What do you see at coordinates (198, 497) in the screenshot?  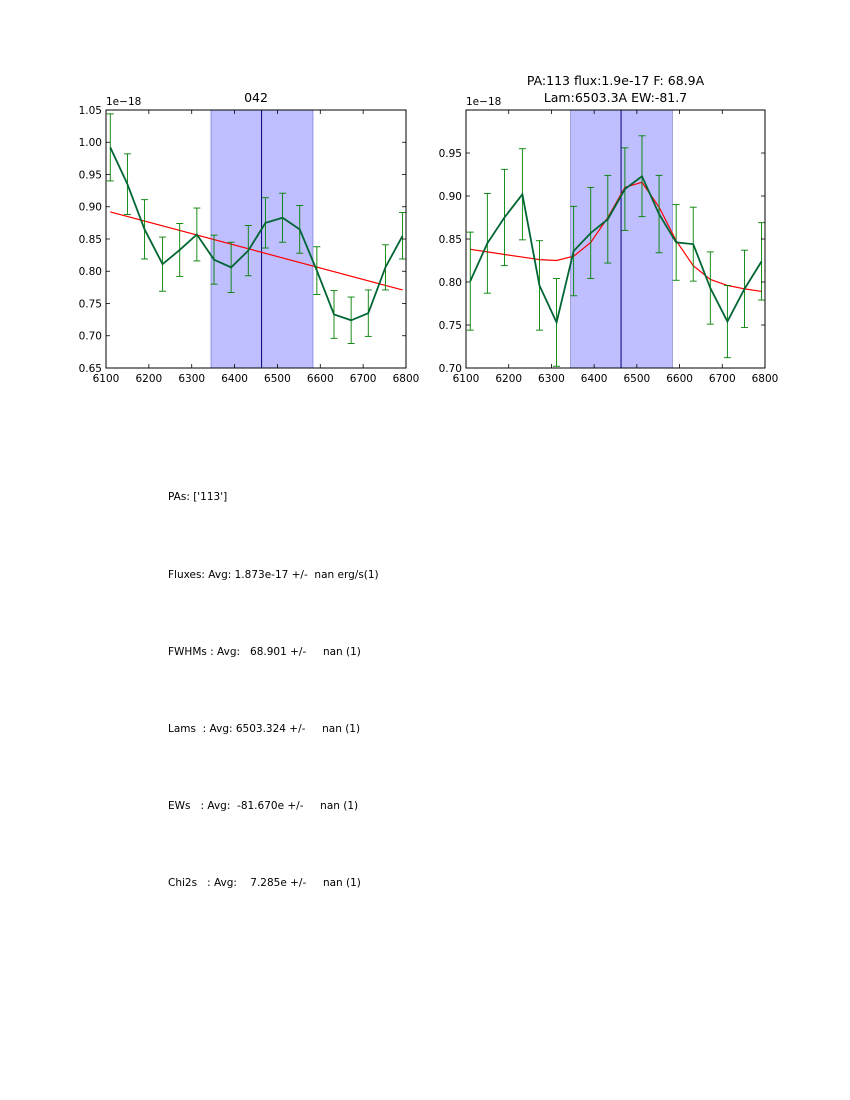 I see `stats-pas: PAs: ['113']` at bounding box center [198, 497].